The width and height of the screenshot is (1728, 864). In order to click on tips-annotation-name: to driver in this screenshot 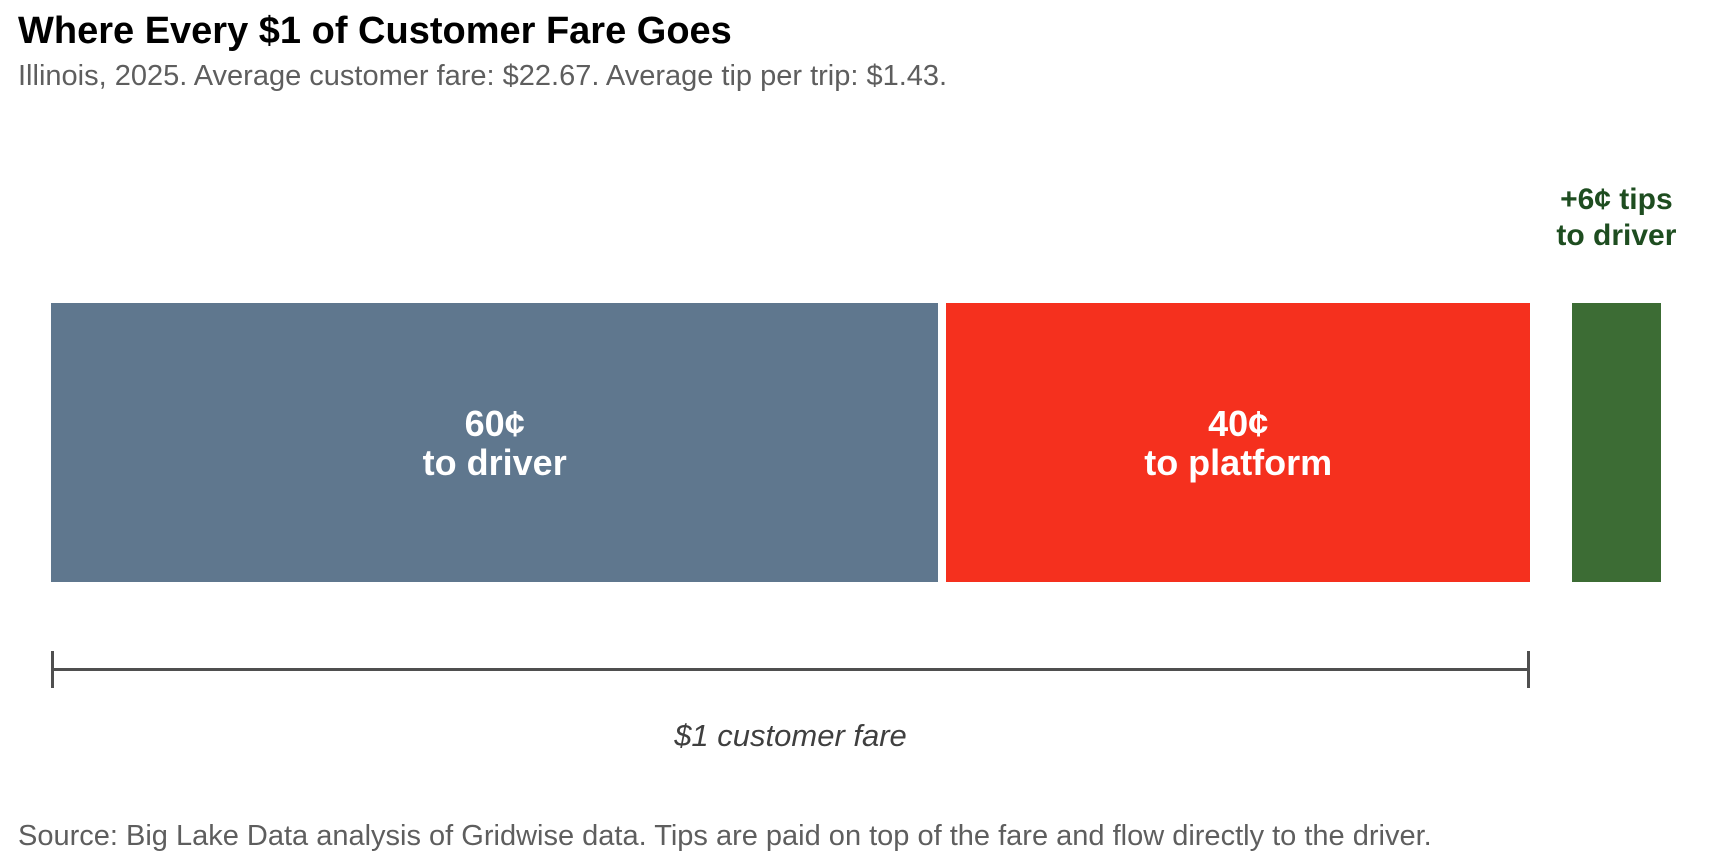, I will do `click(1616, 235)`.